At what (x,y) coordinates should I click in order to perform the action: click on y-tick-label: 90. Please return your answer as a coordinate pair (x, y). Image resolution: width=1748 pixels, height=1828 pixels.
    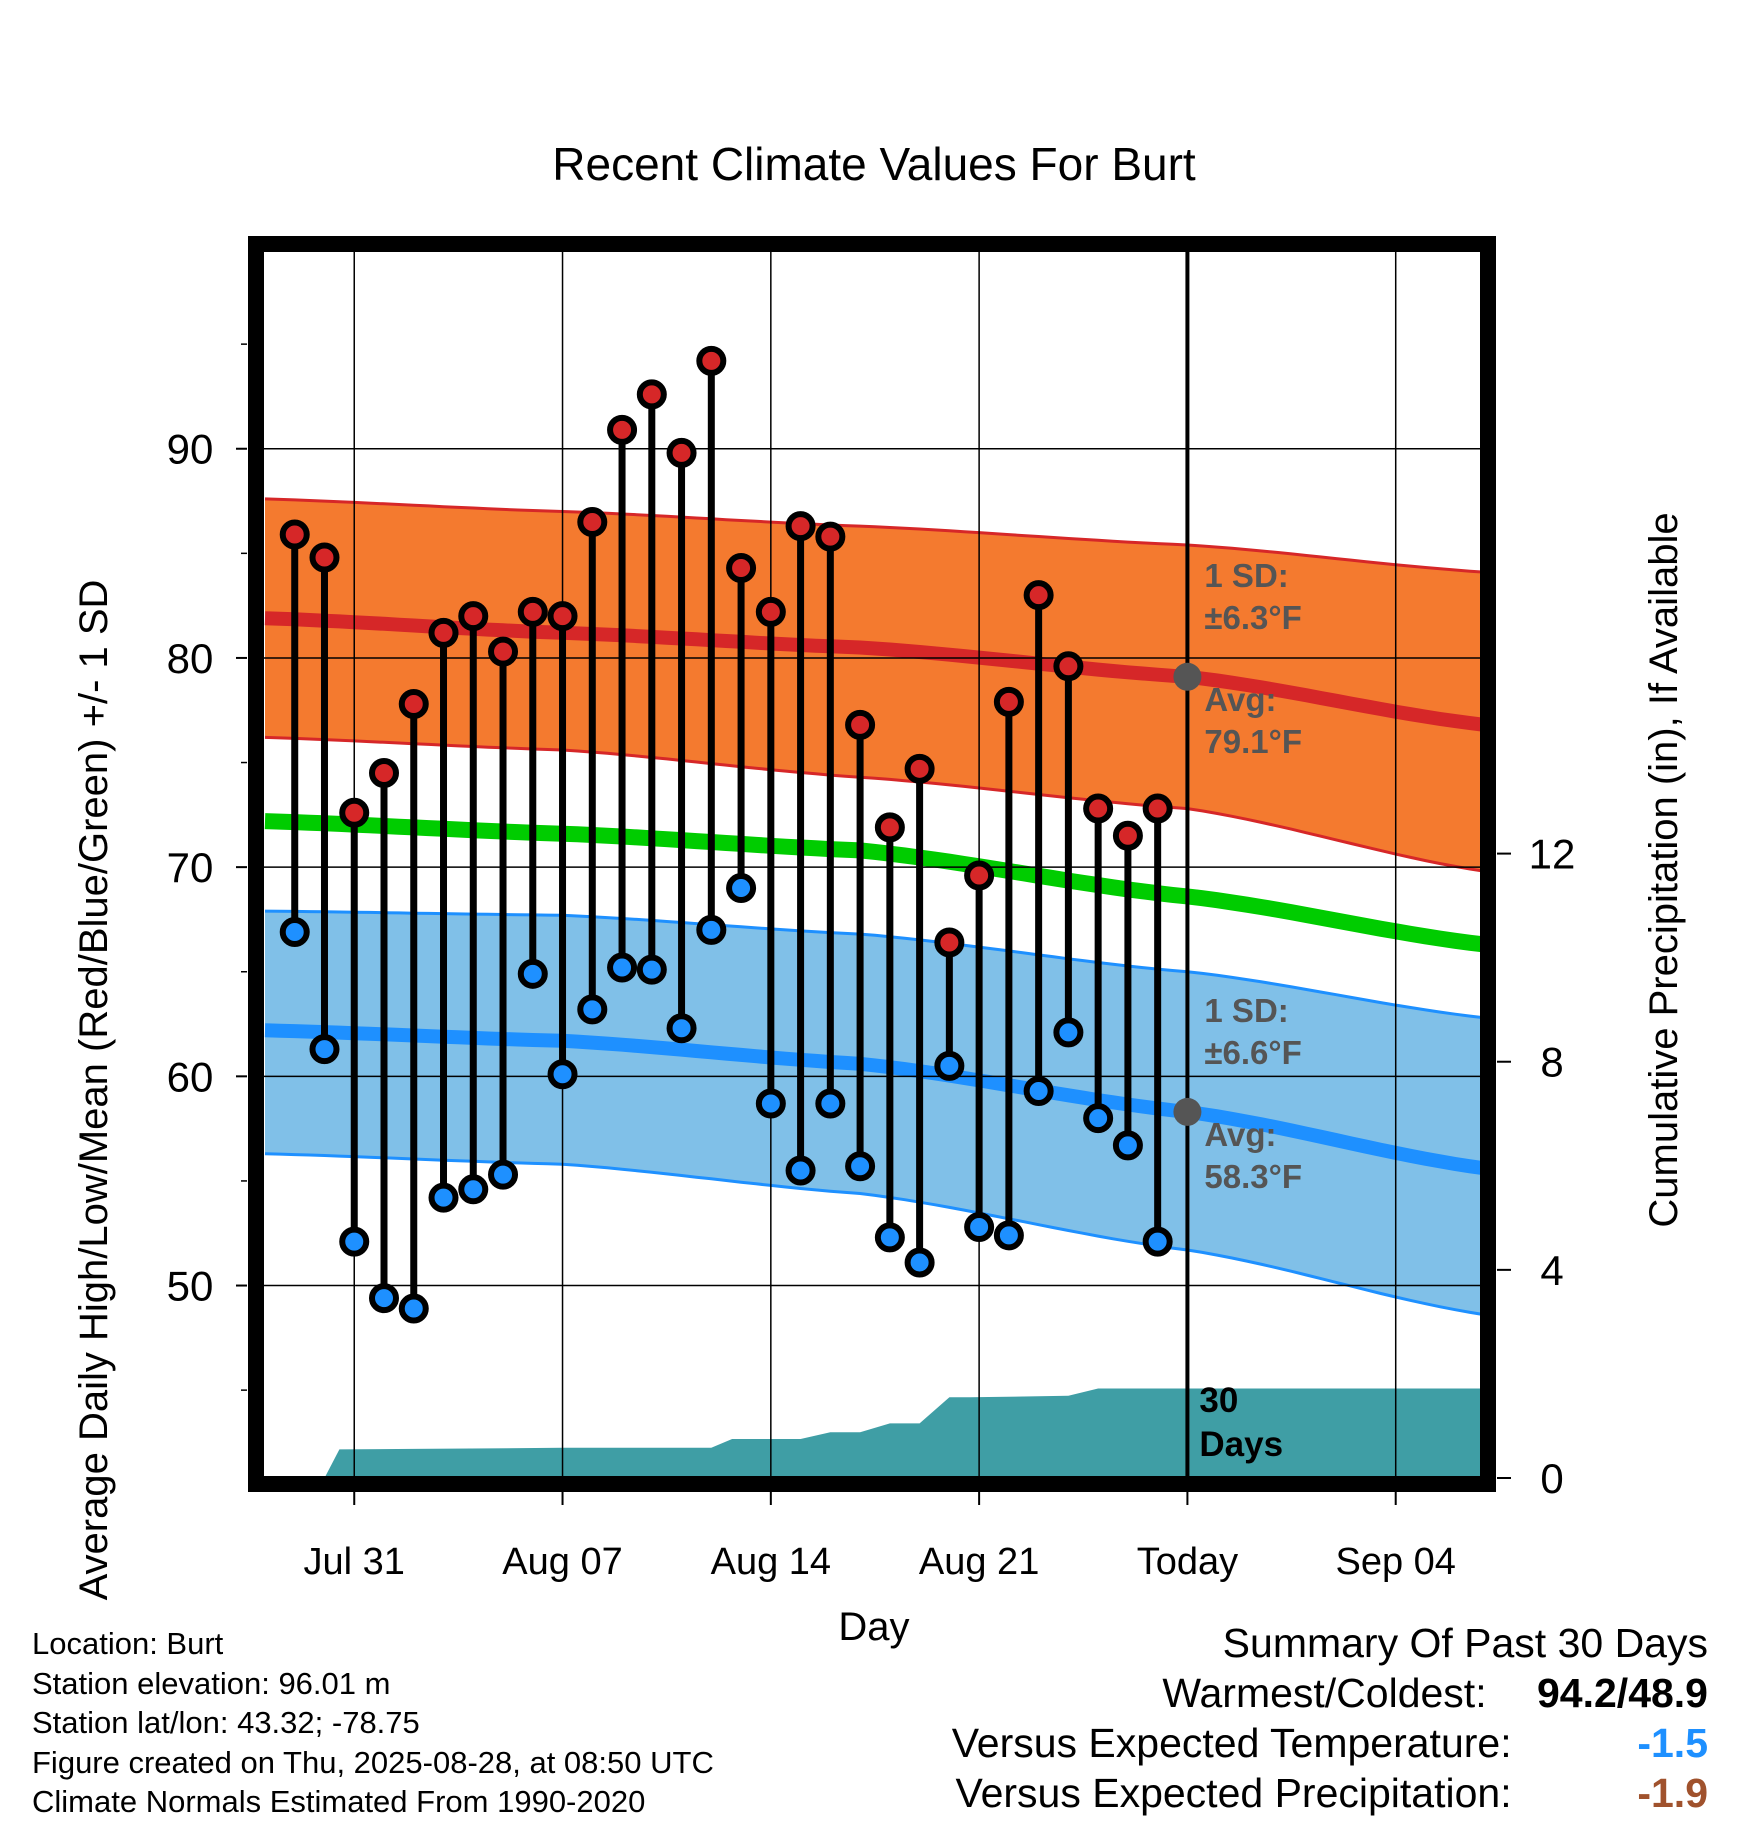
    Looking at the image, I should click on (190, 449).